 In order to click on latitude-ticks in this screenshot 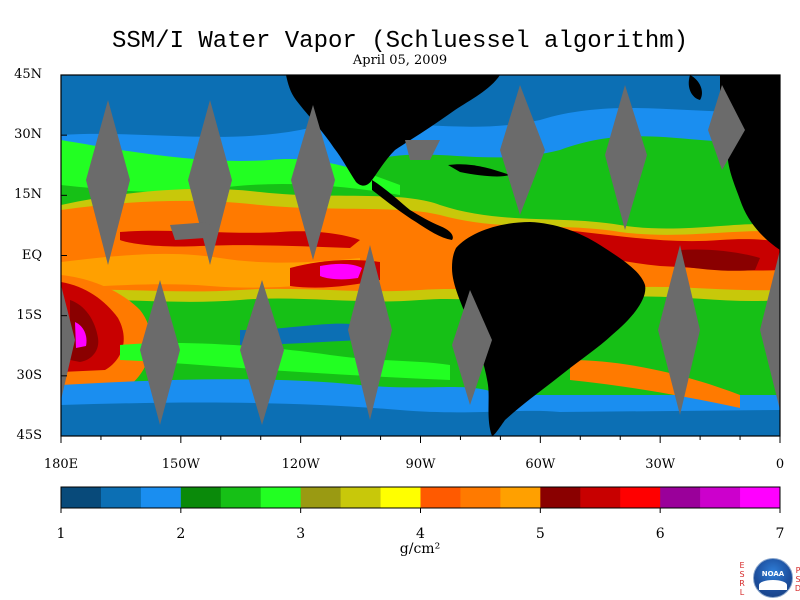, I will do `click(64, 255)`.